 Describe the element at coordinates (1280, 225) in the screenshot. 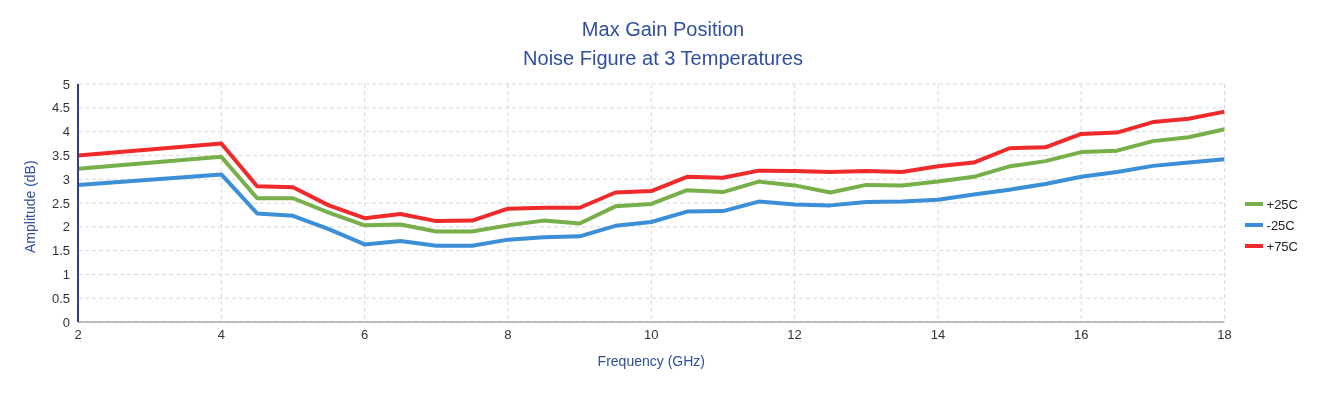

I see `legend-label: -25C` at that location.